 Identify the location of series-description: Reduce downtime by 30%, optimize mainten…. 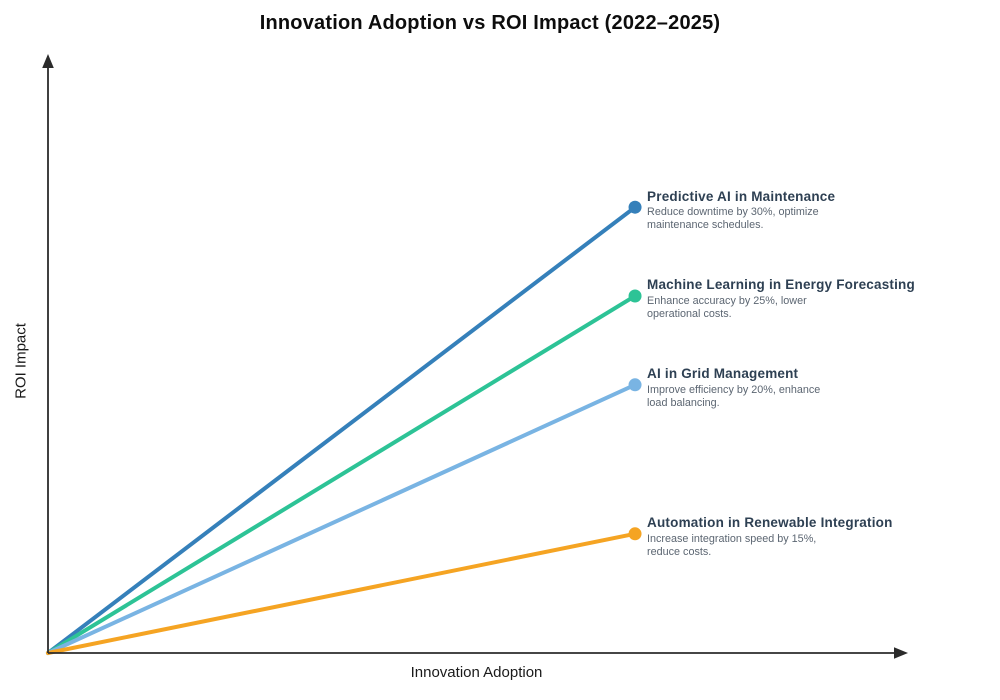
(733, 219).